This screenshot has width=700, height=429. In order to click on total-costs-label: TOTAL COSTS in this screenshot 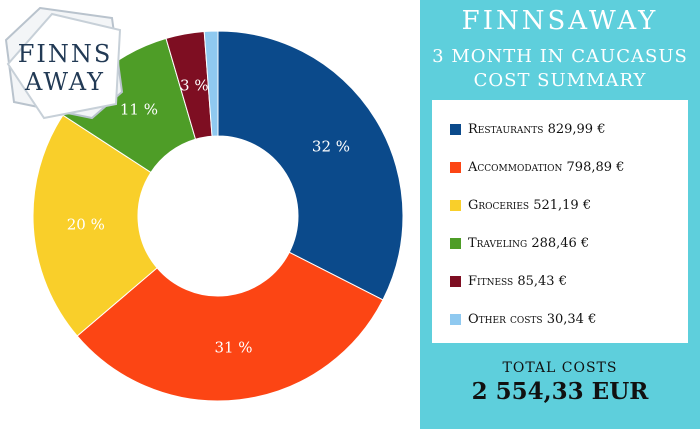, I will do `click(560, 368)`.